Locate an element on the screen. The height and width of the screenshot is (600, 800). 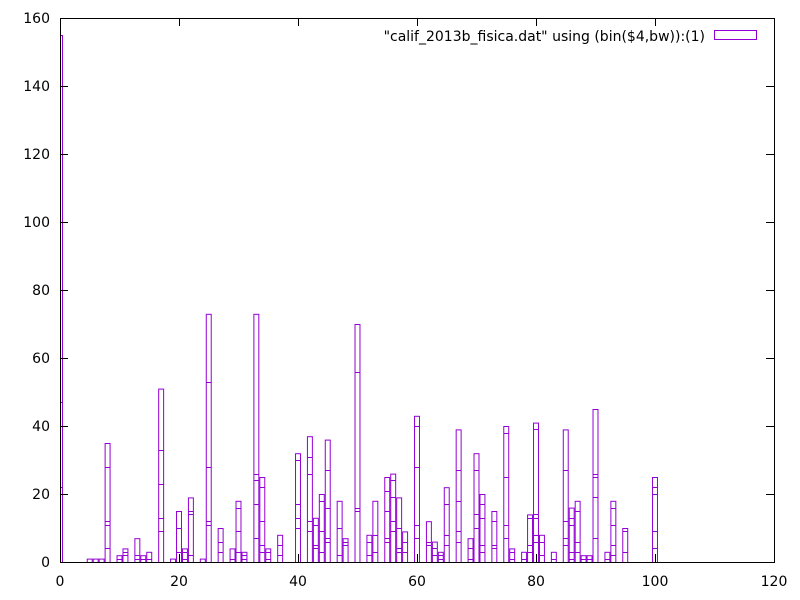
y-tick-label: 0 is located at coordinates (45, 563).